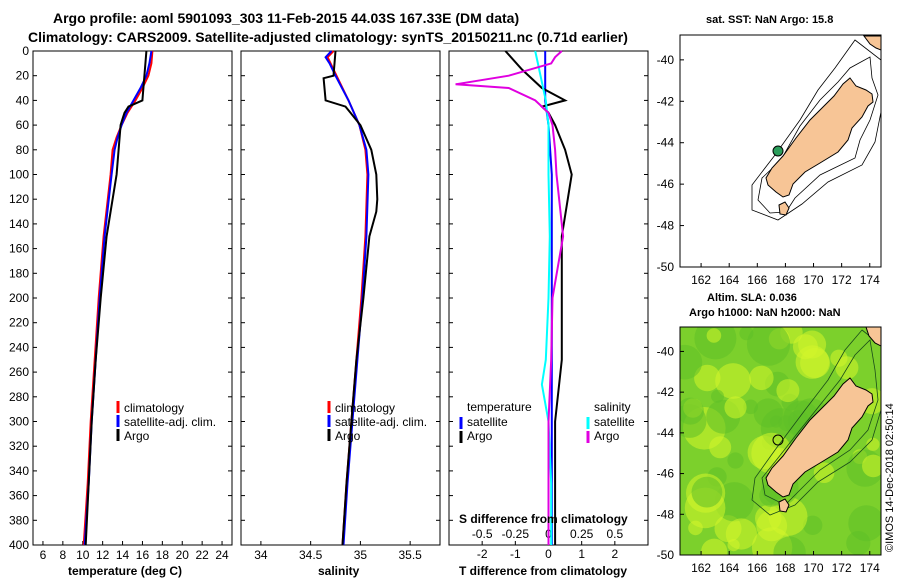 The width and height of the screenshot is (900, 580). What do you see at coordinates (482, 534) in the screenshot?
I see `x2-tick-label: -0.5` at bounding box center [482, 534].